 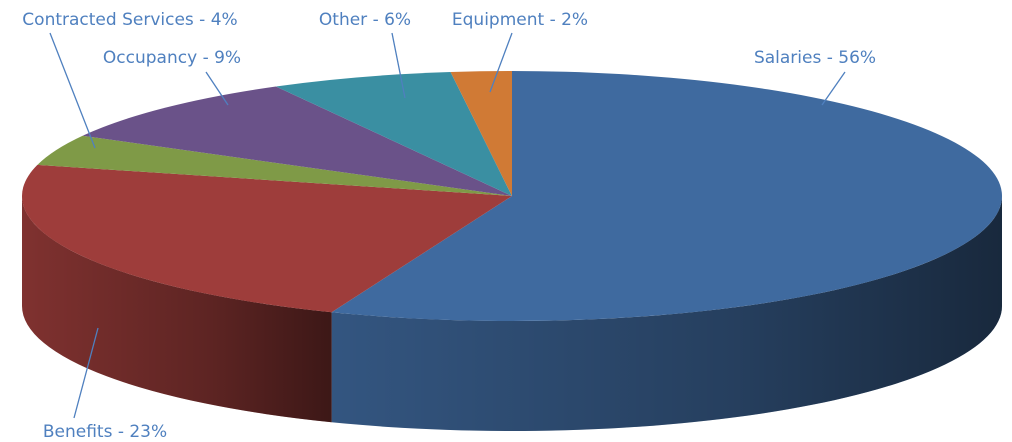 What do you see at coordinates (815, 58) in the screenshot?
I see `data-label: Salaries - 56%` at bounding box center [815, 58].